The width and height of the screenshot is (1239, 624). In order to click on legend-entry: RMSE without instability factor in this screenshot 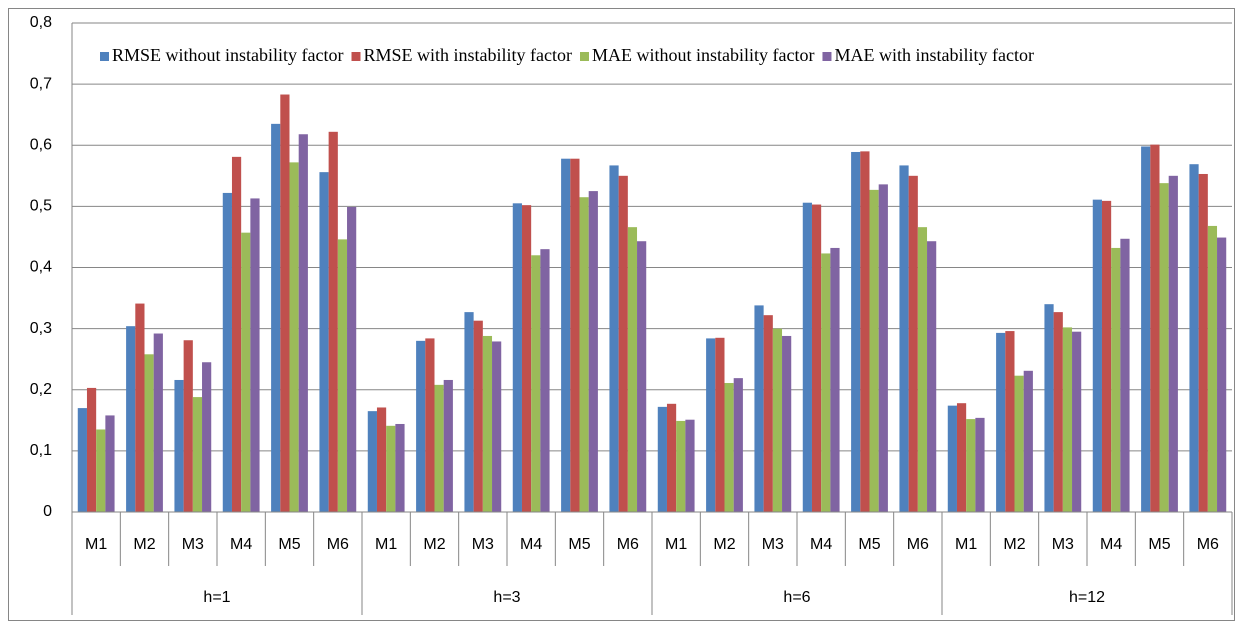, I will do `click(228, 55)`.